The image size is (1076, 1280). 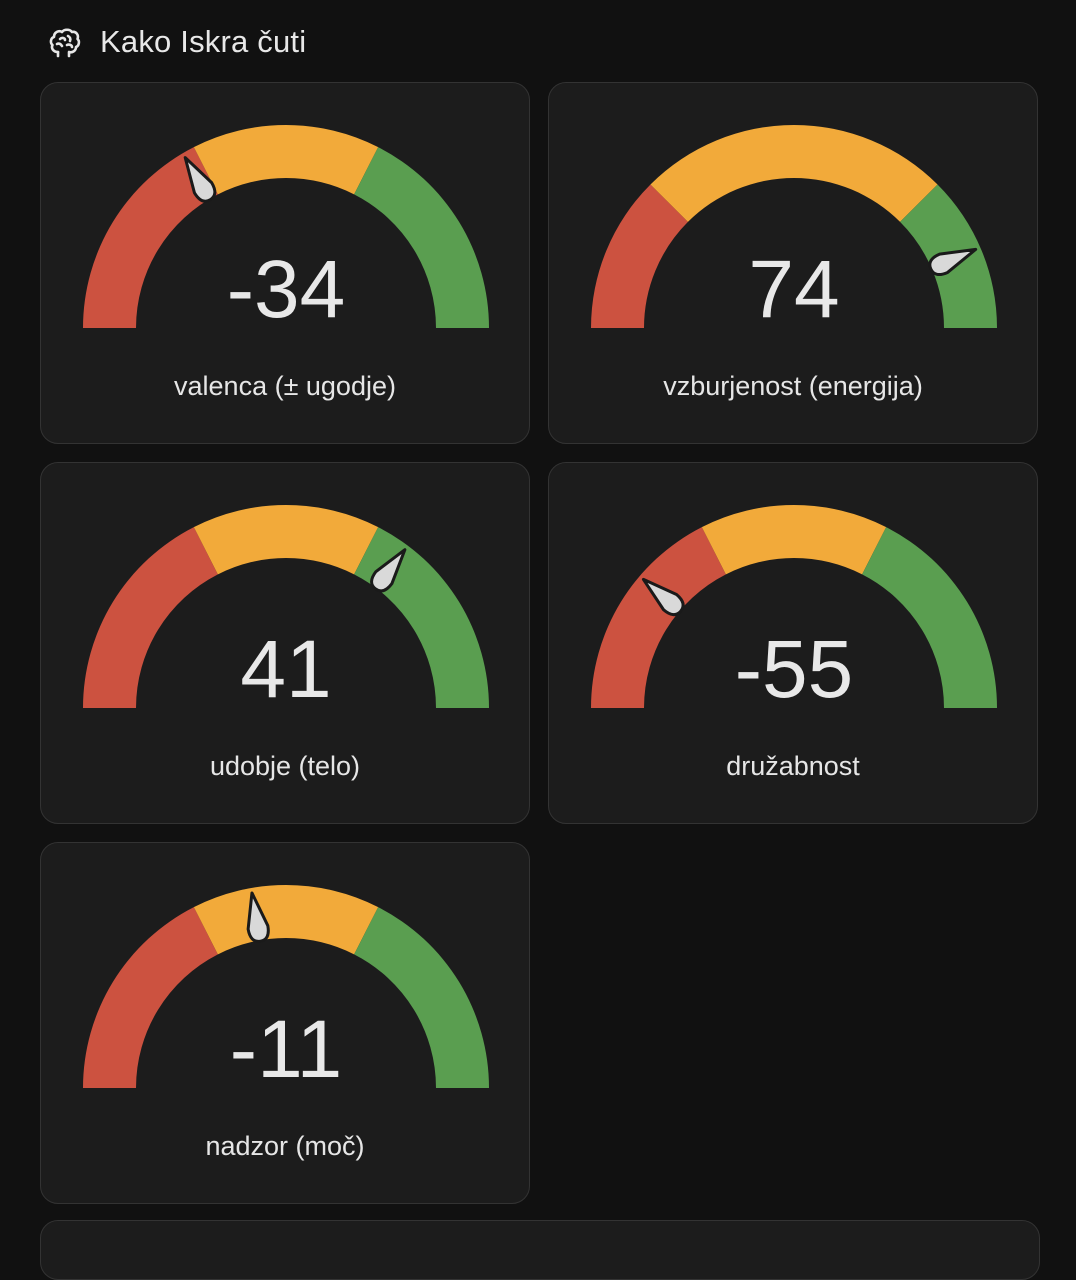 I want to click on gauge-value: -34, so click(x=286, y=289).